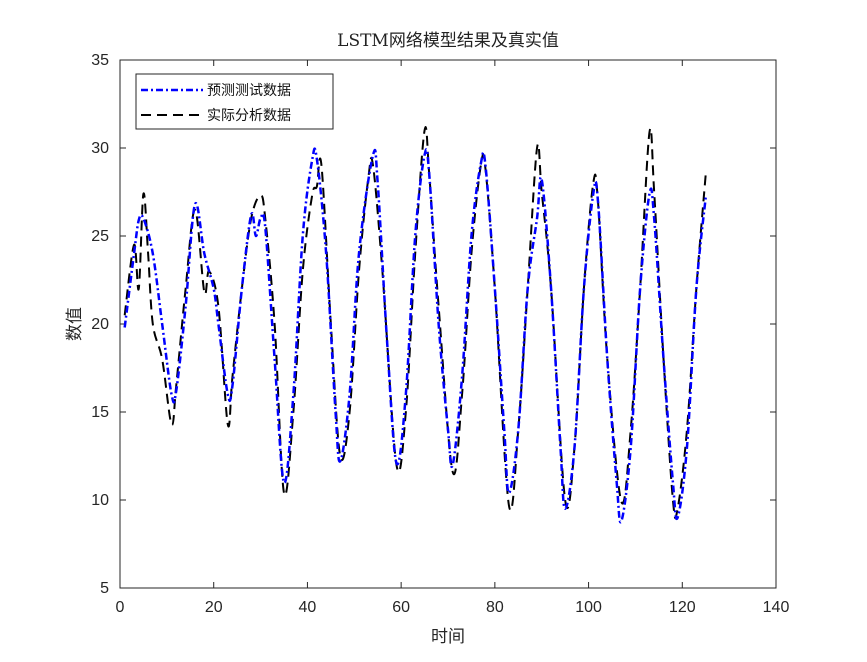 This screenshot has width=867, height=662. I want to click on y-tick-label: 15, so click(100, 412).